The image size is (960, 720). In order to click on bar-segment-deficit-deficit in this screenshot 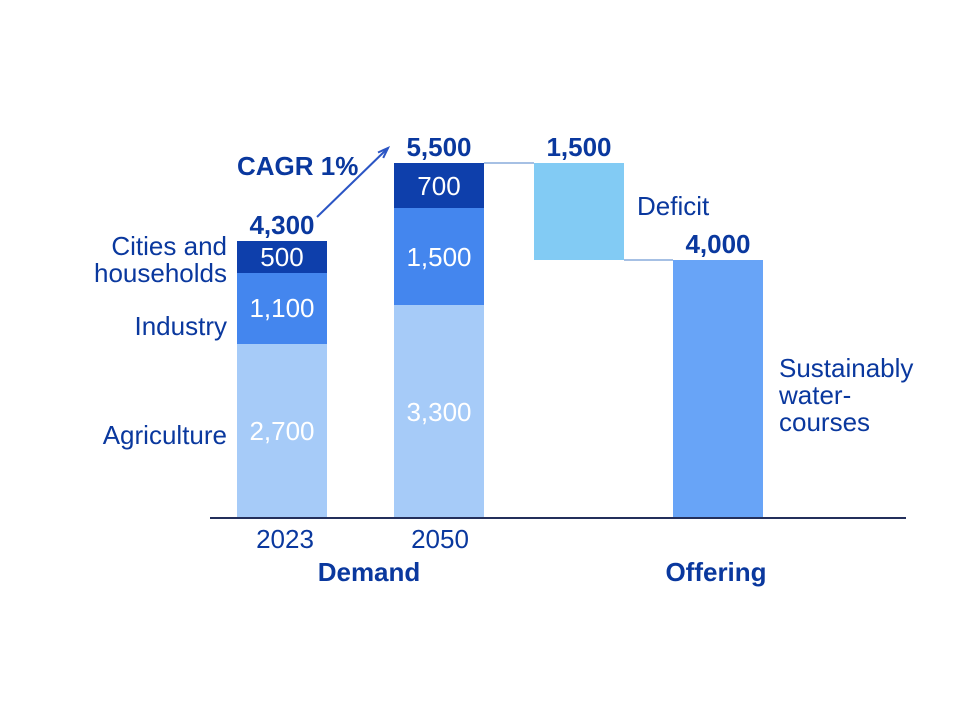, I will do `click(579, 211)`.